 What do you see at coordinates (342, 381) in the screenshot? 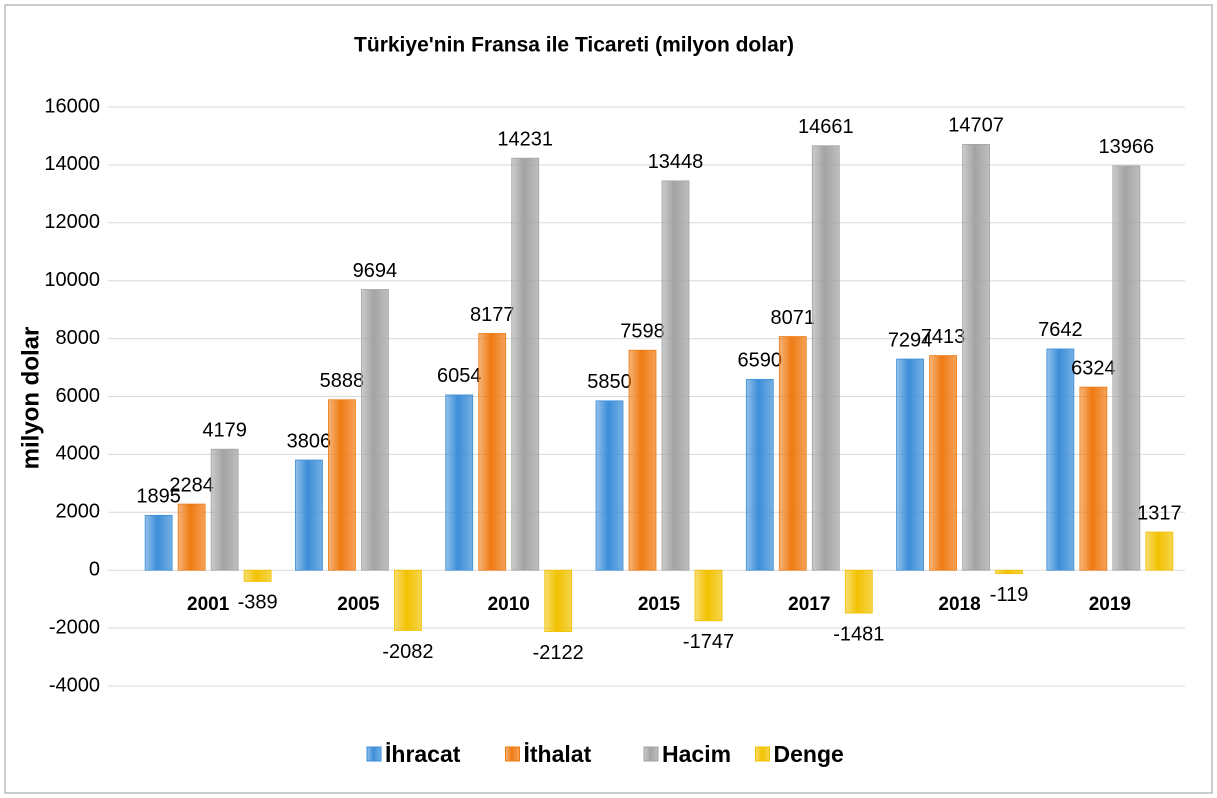
I see `value-label: 5888` at bounding box center [342, 381].